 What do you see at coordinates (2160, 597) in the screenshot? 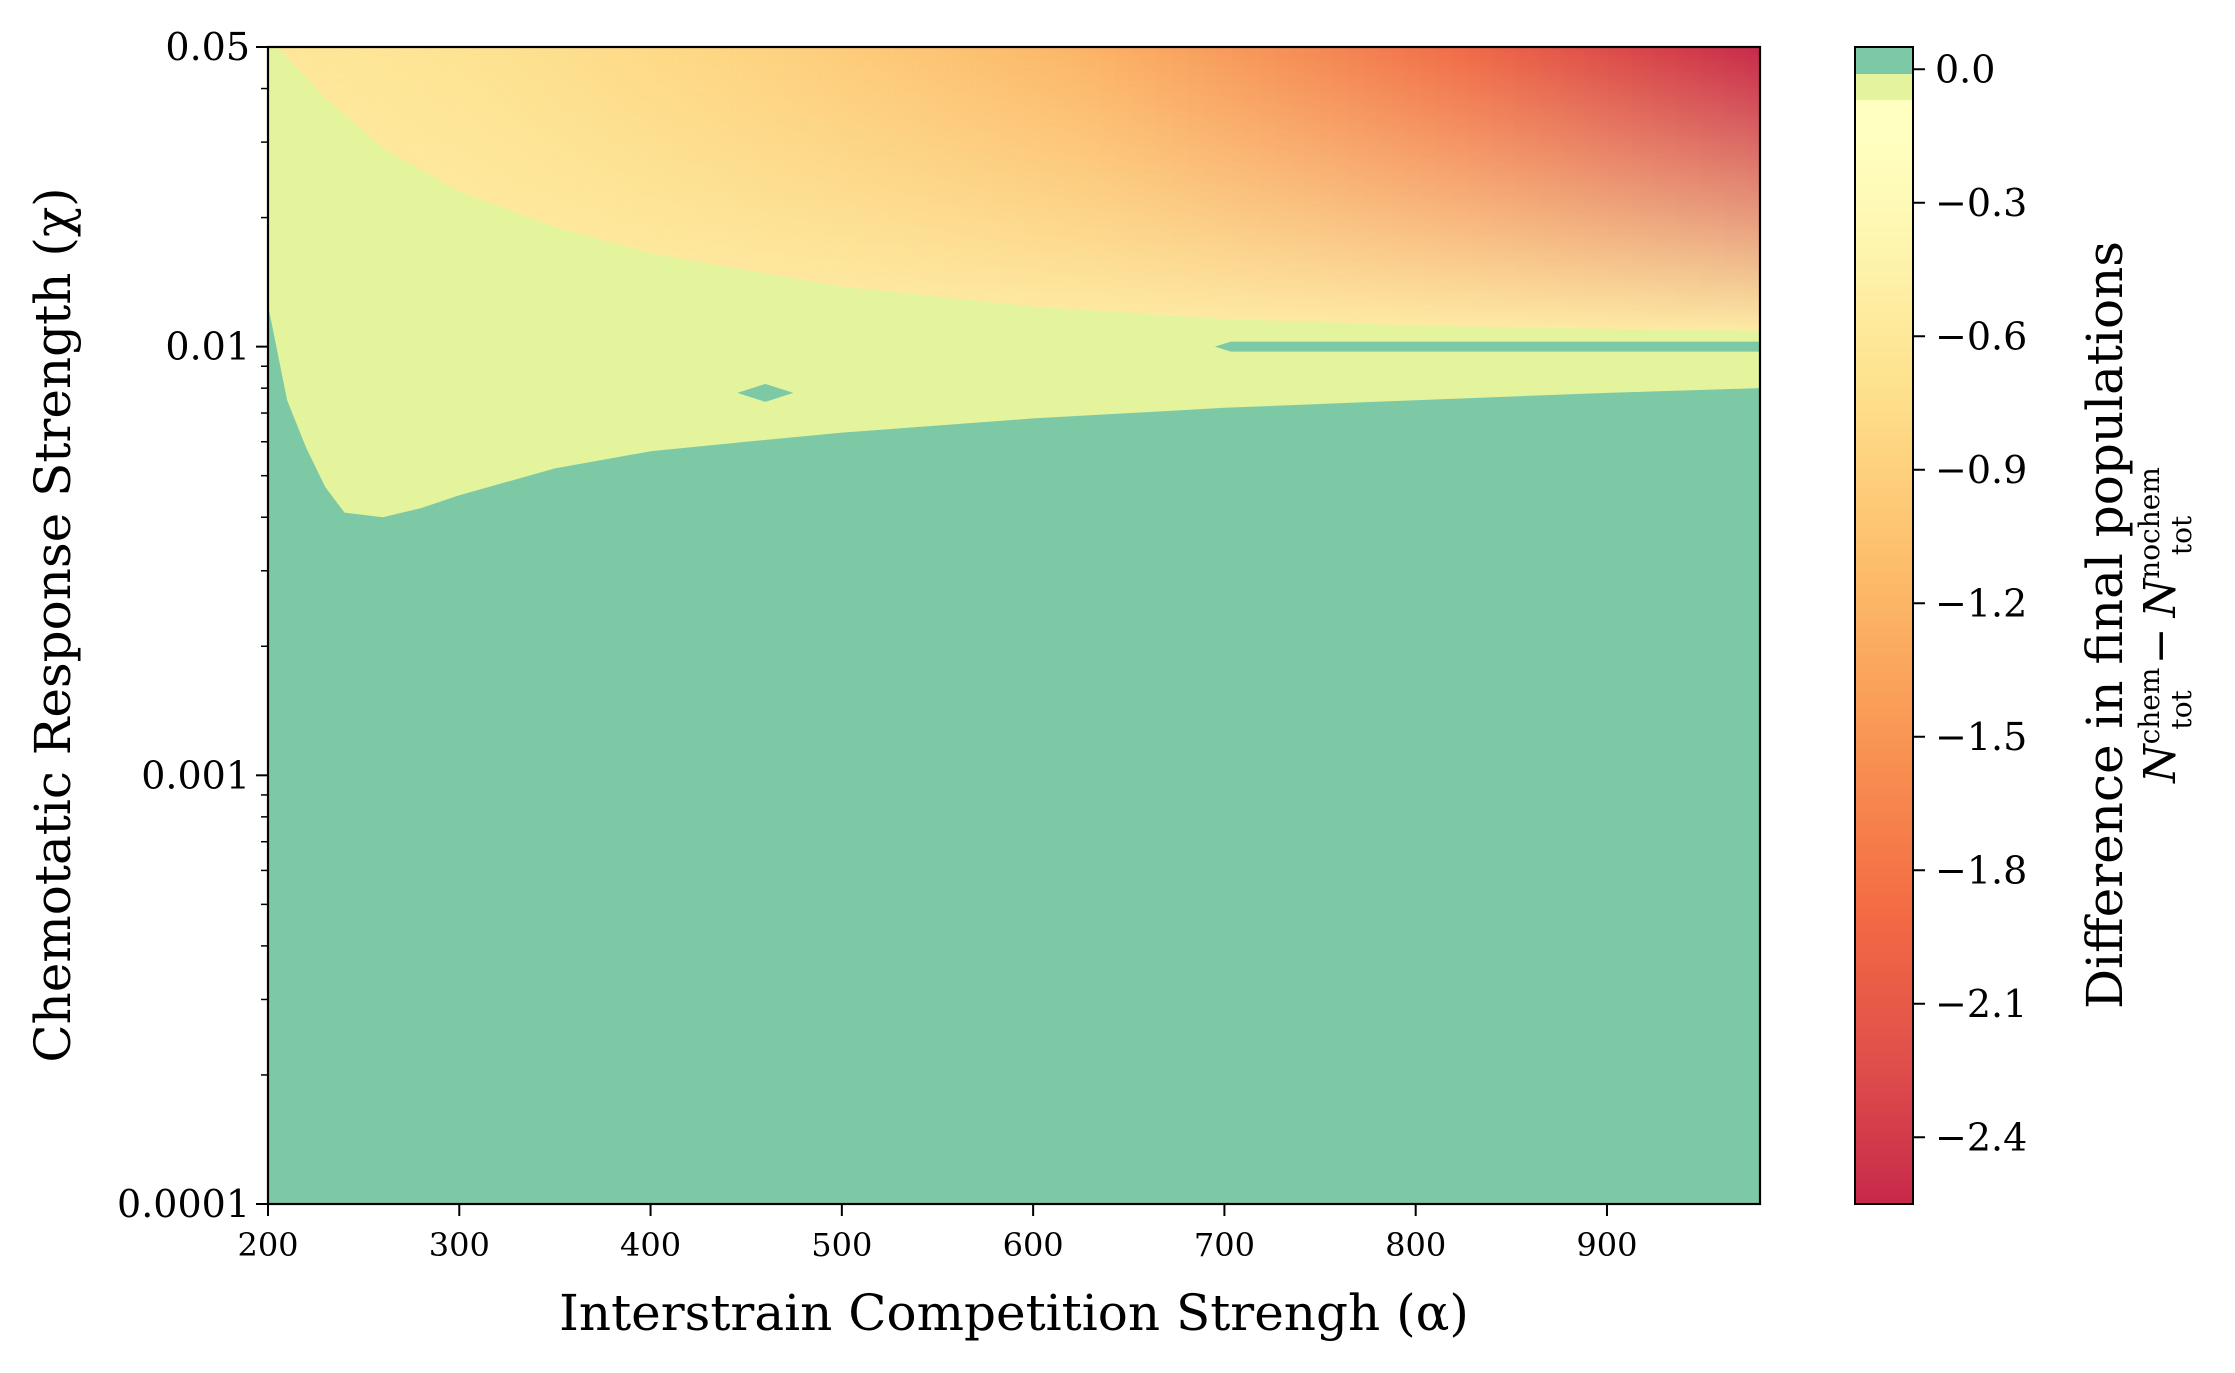
I see `cb-n-nochem: N` at bounding box center [2160, 597].